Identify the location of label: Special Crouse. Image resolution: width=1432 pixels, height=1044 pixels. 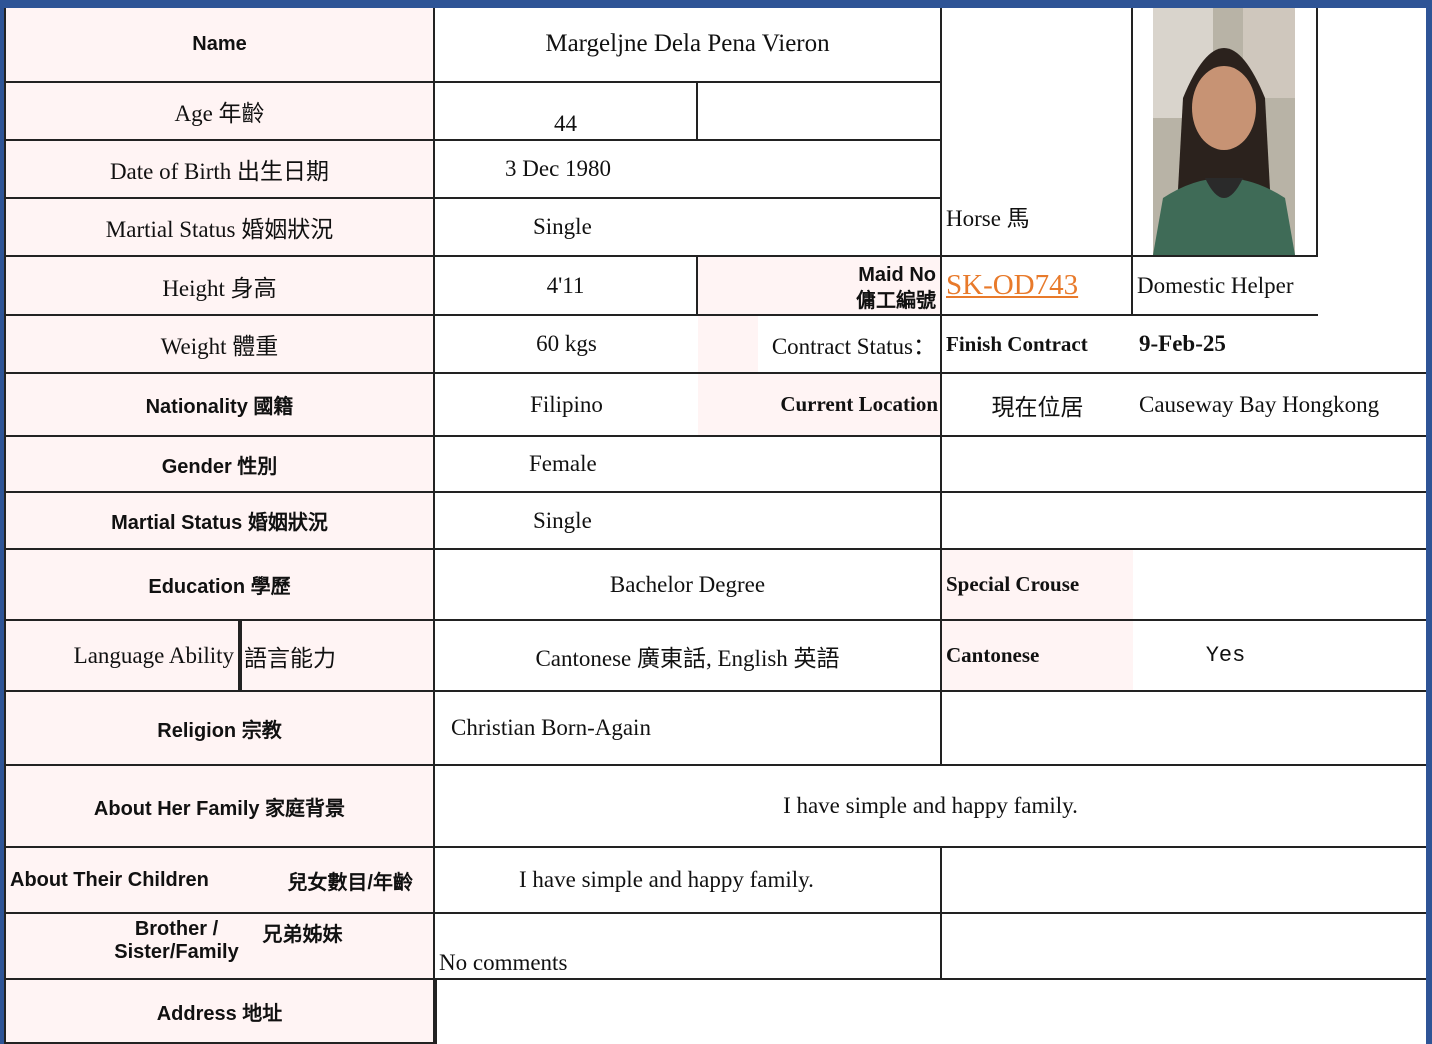
(1037, 585).